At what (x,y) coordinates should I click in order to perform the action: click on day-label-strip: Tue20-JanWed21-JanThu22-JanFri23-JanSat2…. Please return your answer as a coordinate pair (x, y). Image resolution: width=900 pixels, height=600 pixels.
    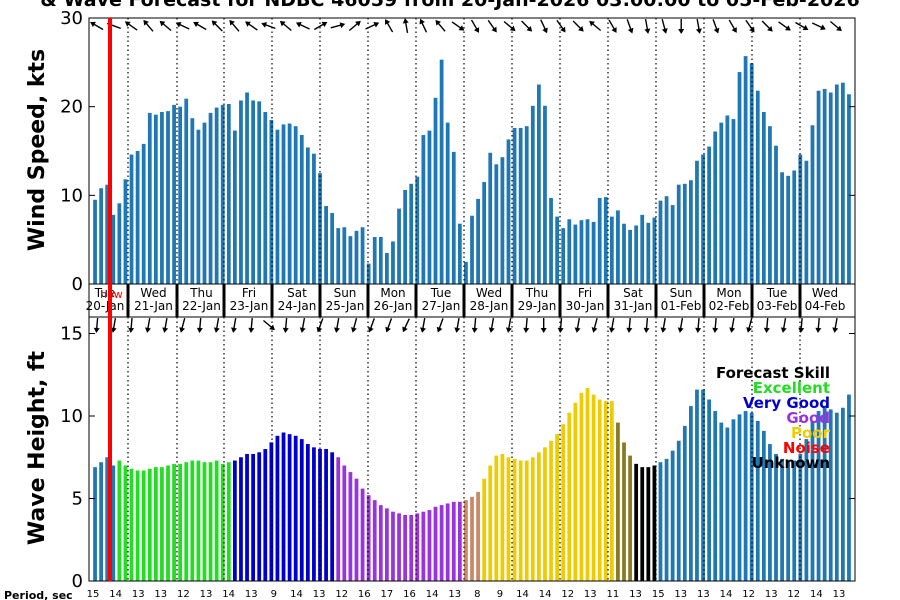
    Looking at the image, I should click on (471, 300).